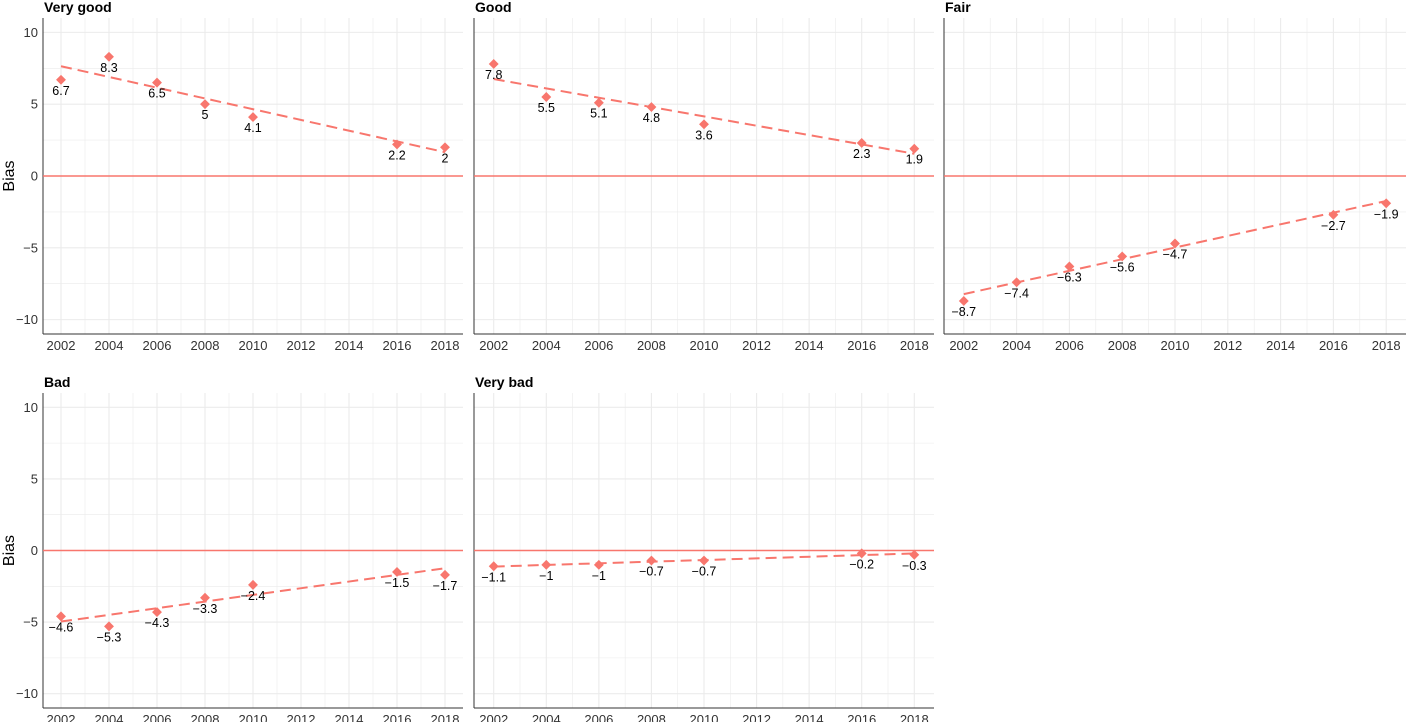  I want to click on data-label: −6.3, so click(1069, 277).